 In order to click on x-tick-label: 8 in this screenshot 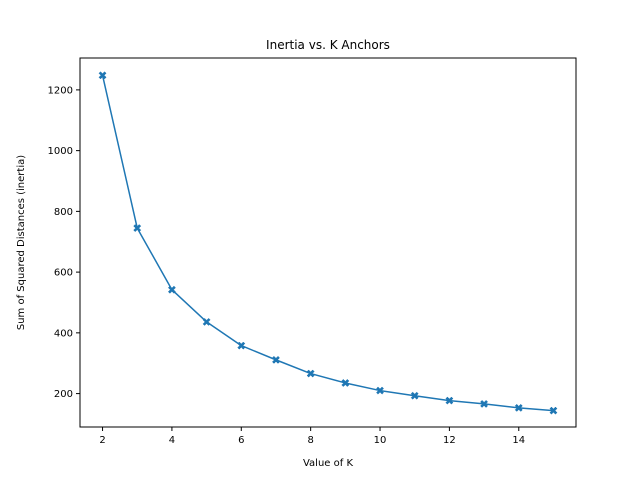, I will do `click(310, 440)`.